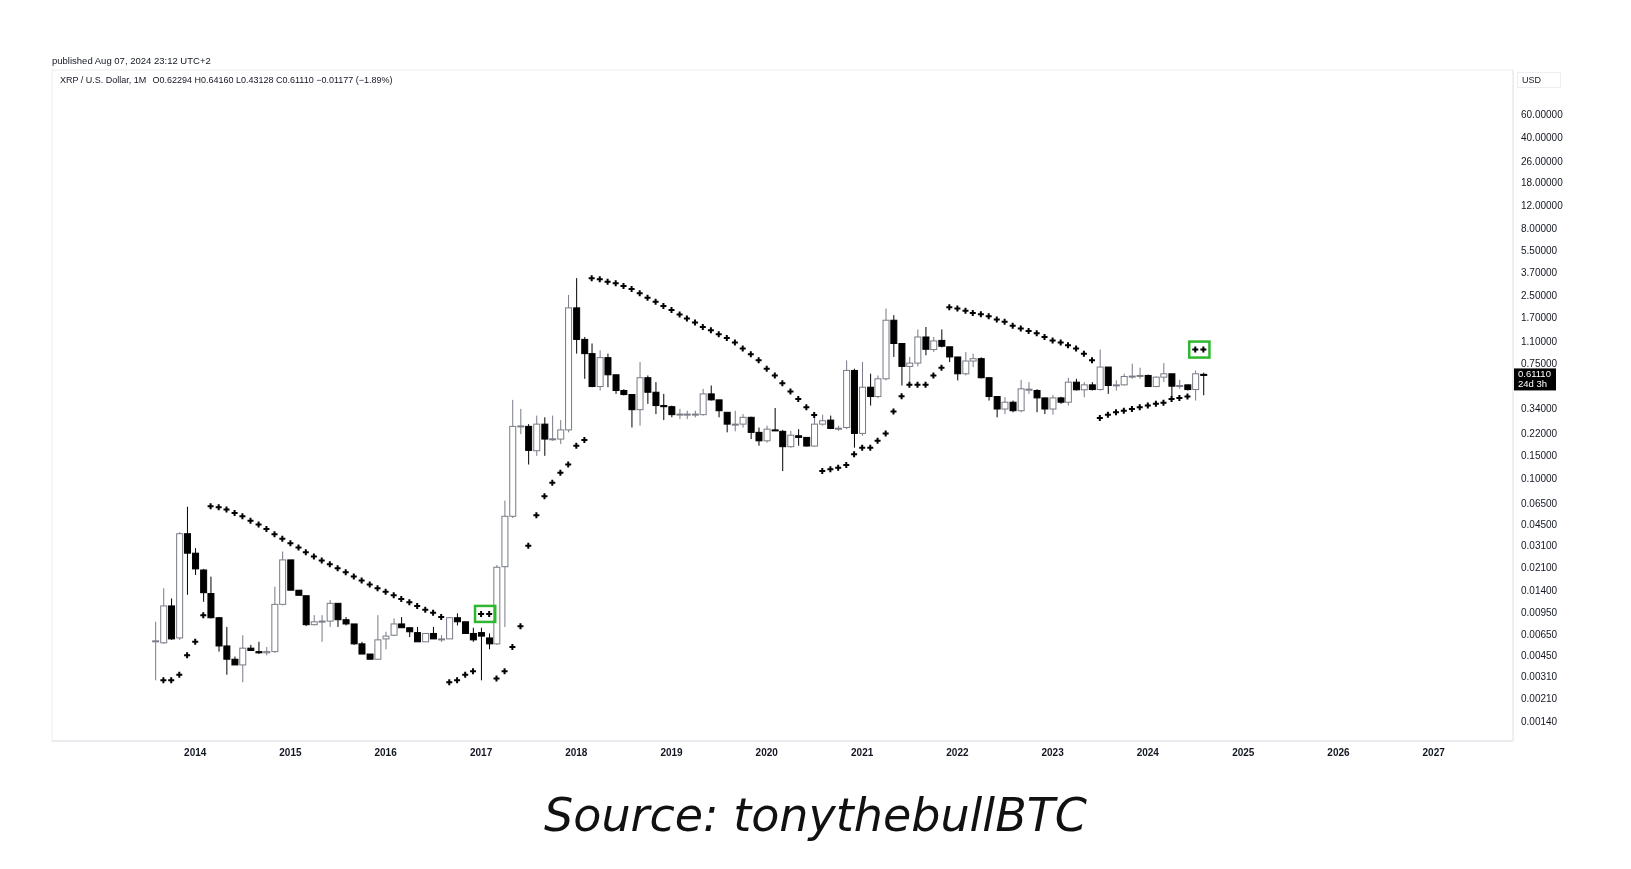  What do you see at coordinates (103, 80) in the screenshot?
I see `text: XRP / U.S. Dollar, 1M` at bounding box center [103, 80].